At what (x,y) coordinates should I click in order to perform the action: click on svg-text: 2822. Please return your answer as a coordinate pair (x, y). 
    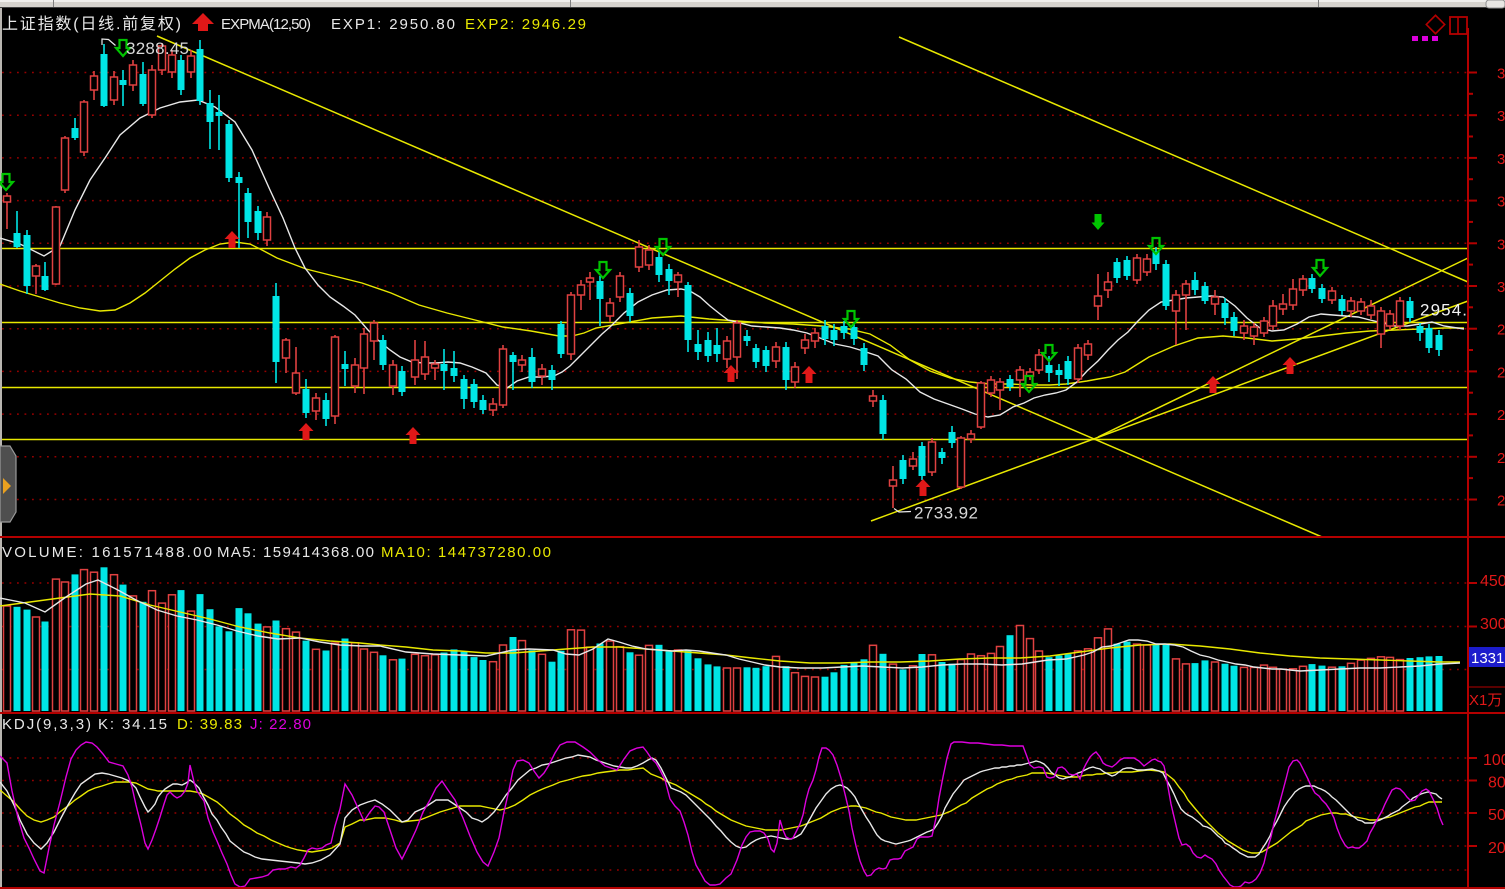
    Looking at the image, I should click on (1501, 458).